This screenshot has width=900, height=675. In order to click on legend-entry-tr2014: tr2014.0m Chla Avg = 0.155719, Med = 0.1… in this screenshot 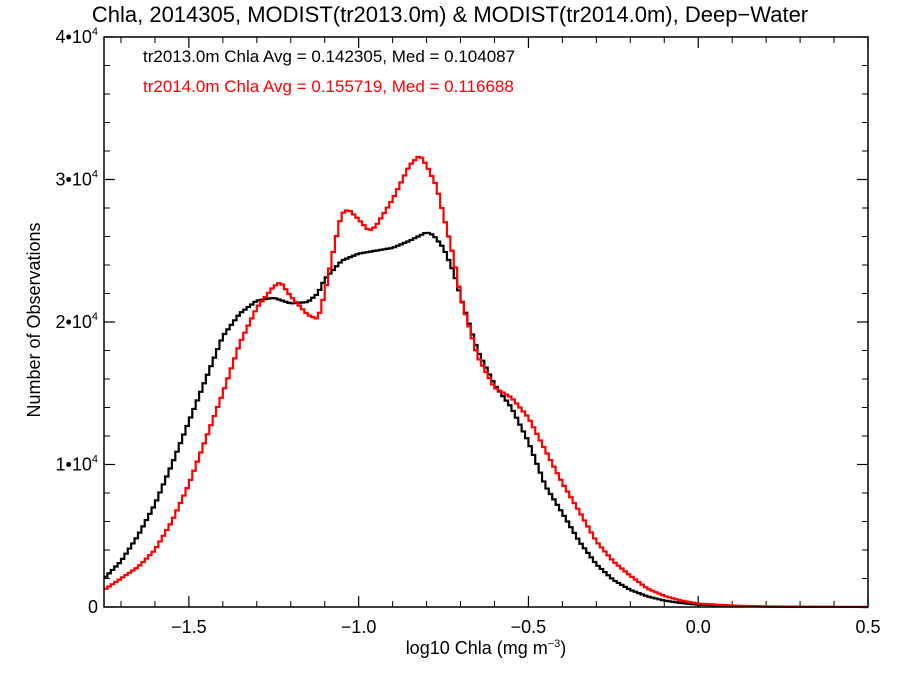, I will do `click(328, 86)`.